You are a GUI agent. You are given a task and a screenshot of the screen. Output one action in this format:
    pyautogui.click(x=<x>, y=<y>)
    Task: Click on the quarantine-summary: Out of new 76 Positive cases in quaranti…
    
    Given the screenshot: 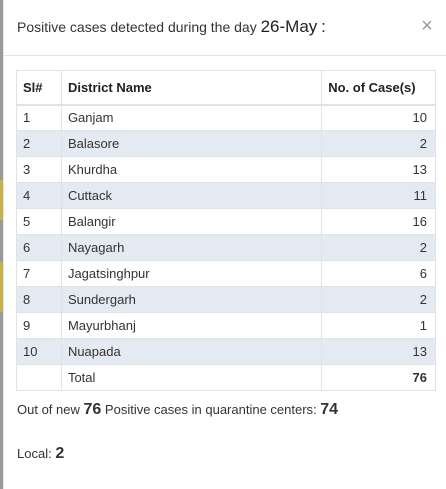 What is the action you would take?
    pyautogui.click(x=177, y=410)
    